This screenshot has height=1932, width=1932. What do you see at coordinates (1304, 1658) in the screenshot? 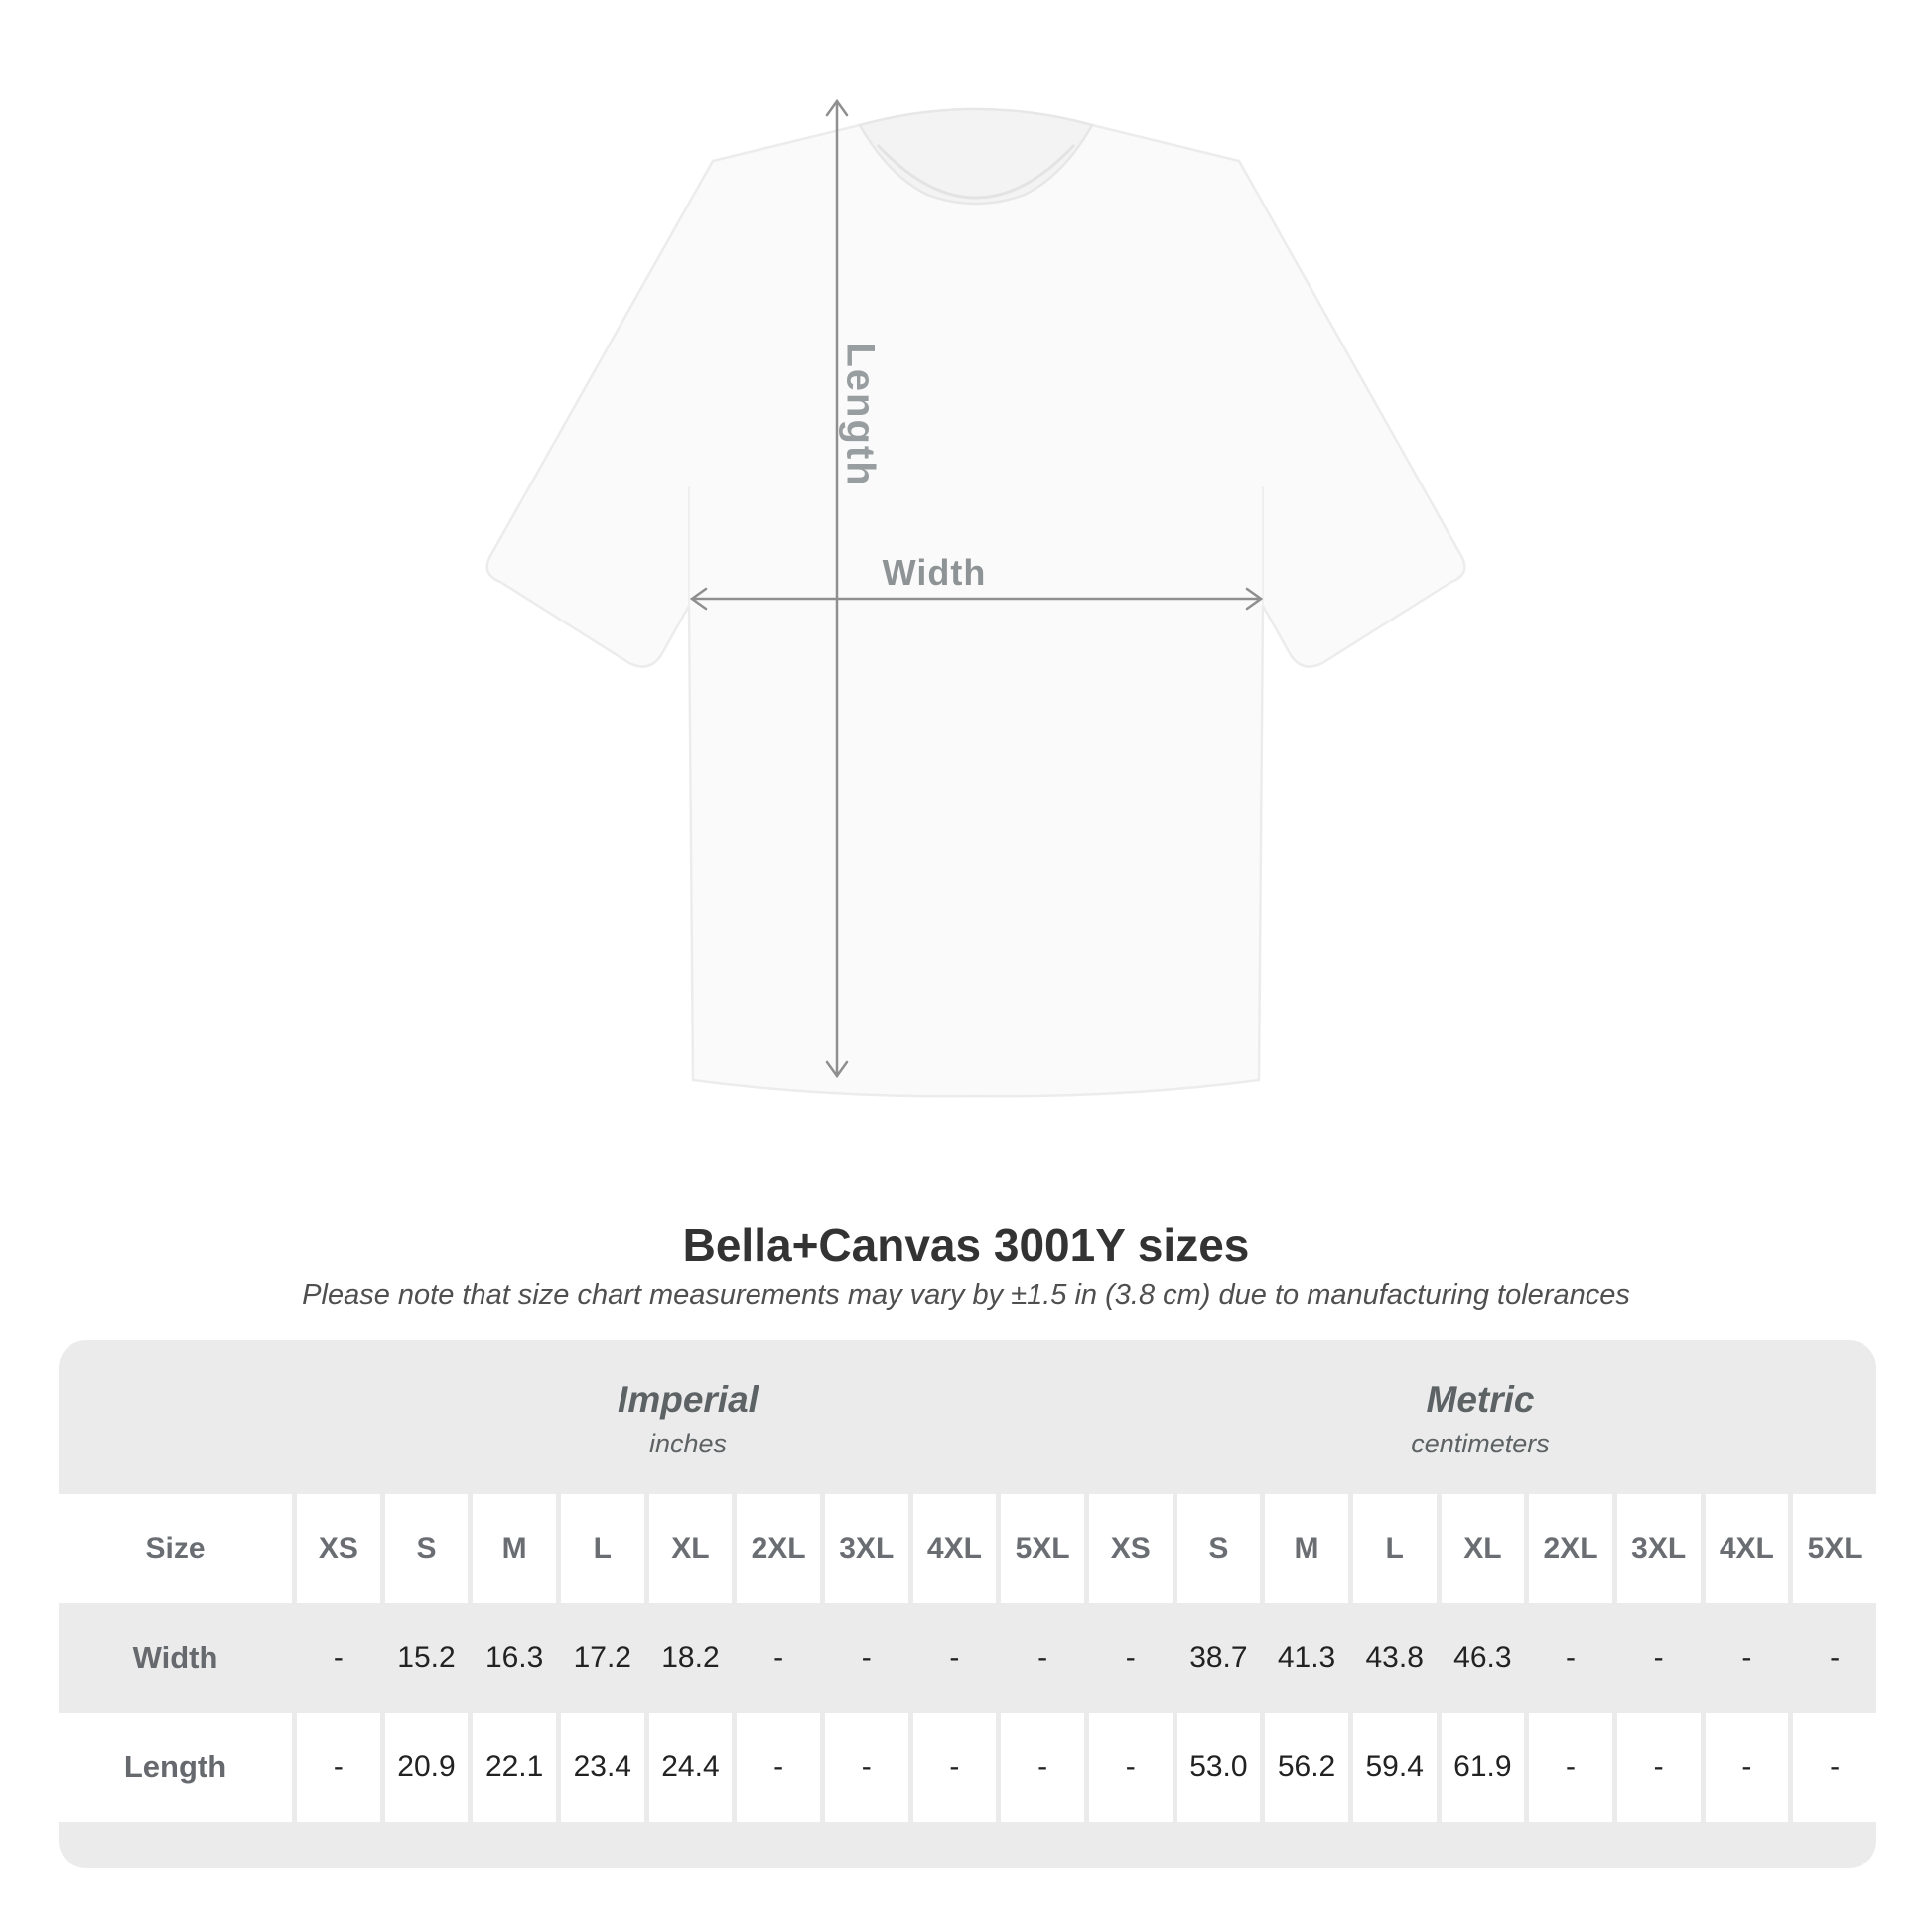
I see `measurement-cell: 41.3` at bounding box center [1304, 1658].